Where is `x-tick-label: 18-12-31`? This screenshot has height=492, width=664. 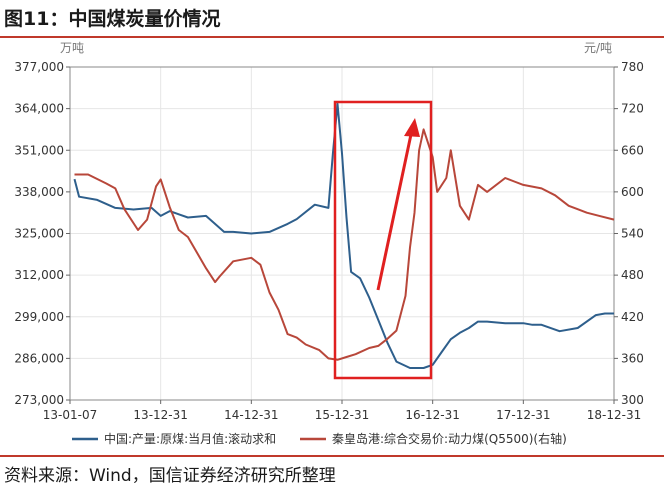 x-tick-label: 18-12-31 is located at coordinates (614, 415).